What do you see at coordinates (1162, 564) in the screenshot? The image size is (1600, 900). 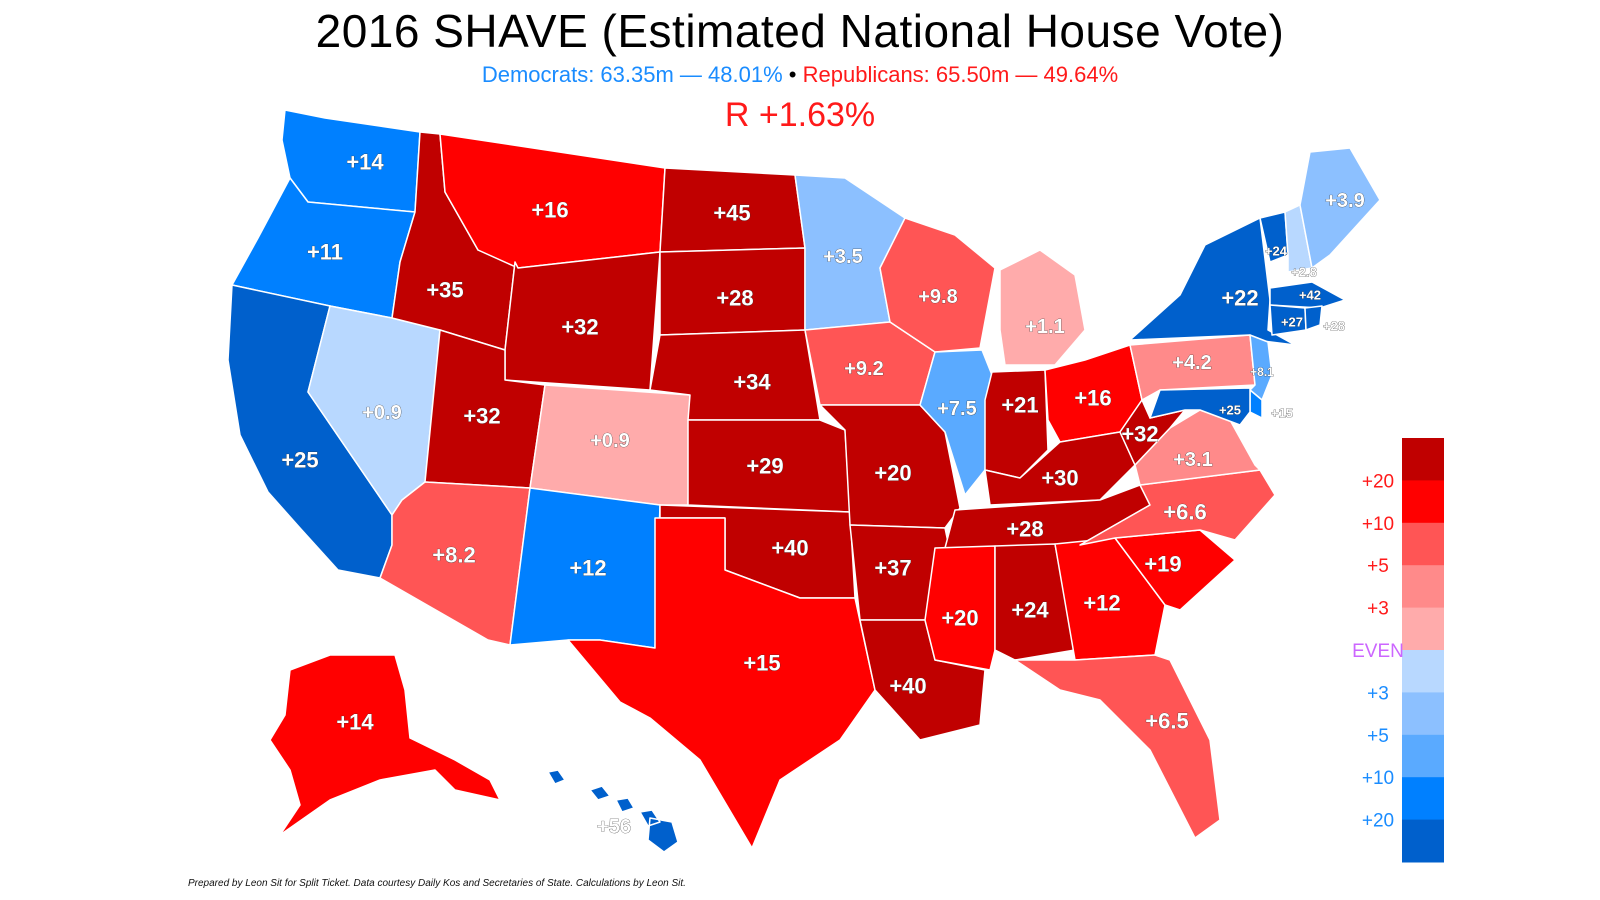 I see `state-label-sc: +19` at bounding box center [1162, 564].